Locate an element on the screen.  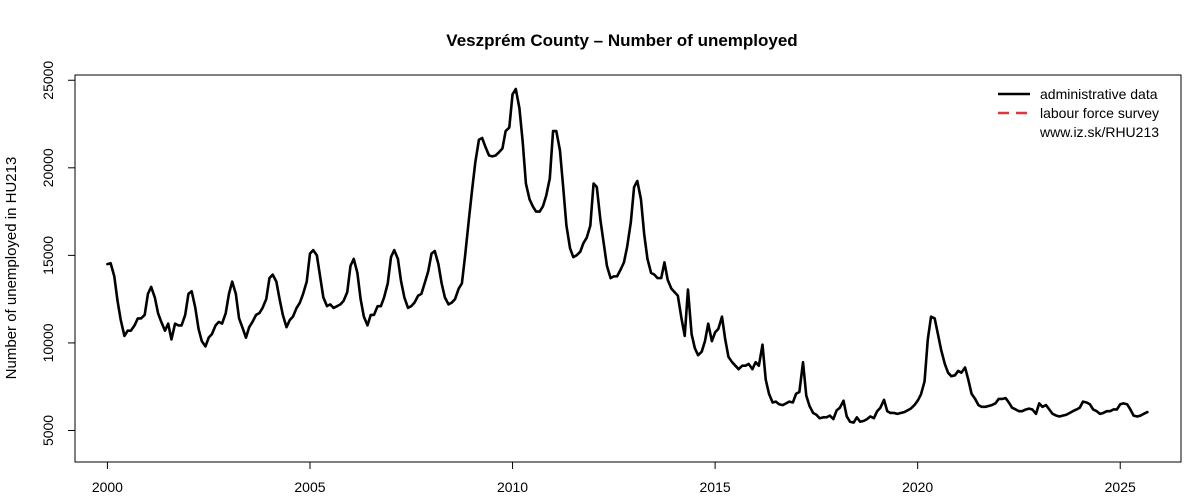
y-axis-label: Number of unemployed in HU213 is located at coordinates (11, 268).